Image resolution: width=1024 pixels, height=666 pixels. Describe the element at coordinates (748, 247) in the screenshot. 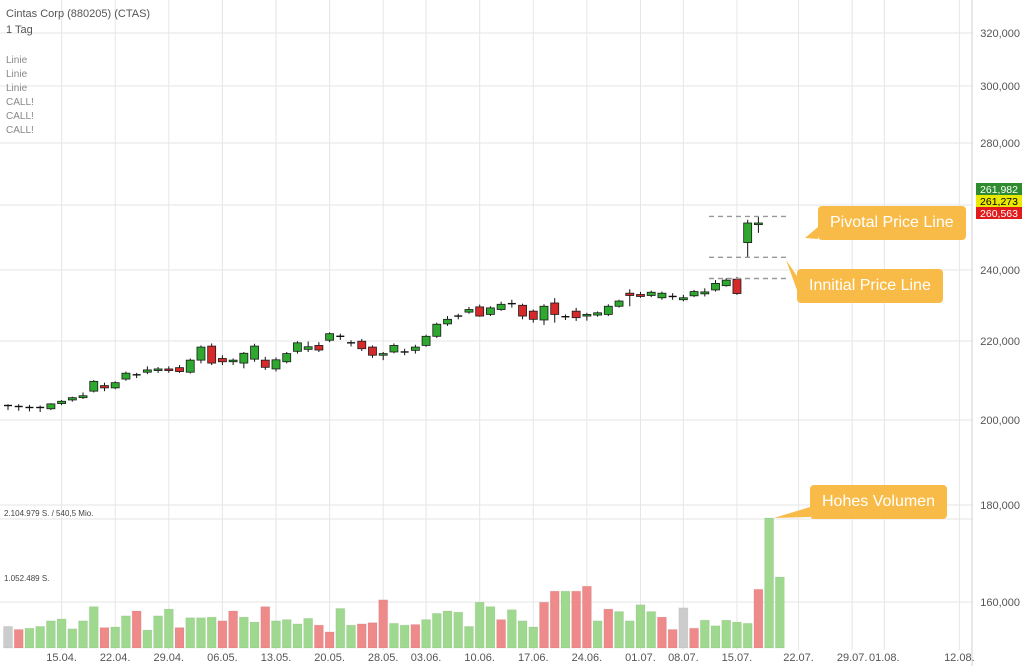

I see `price-lines` at that location.